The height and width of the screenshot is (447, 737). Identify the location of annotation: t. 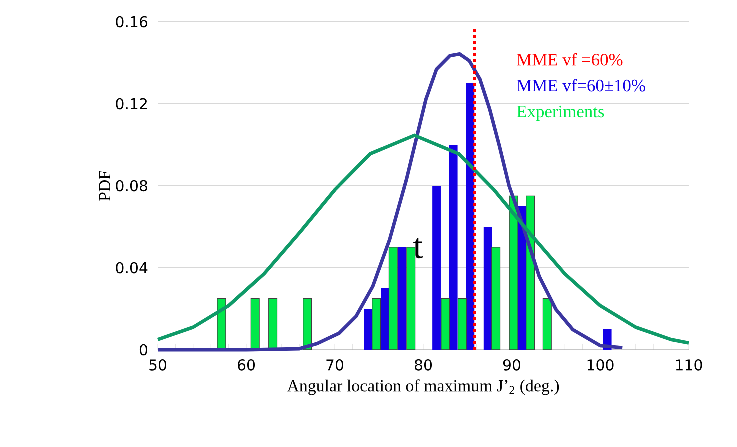
(418, 248).